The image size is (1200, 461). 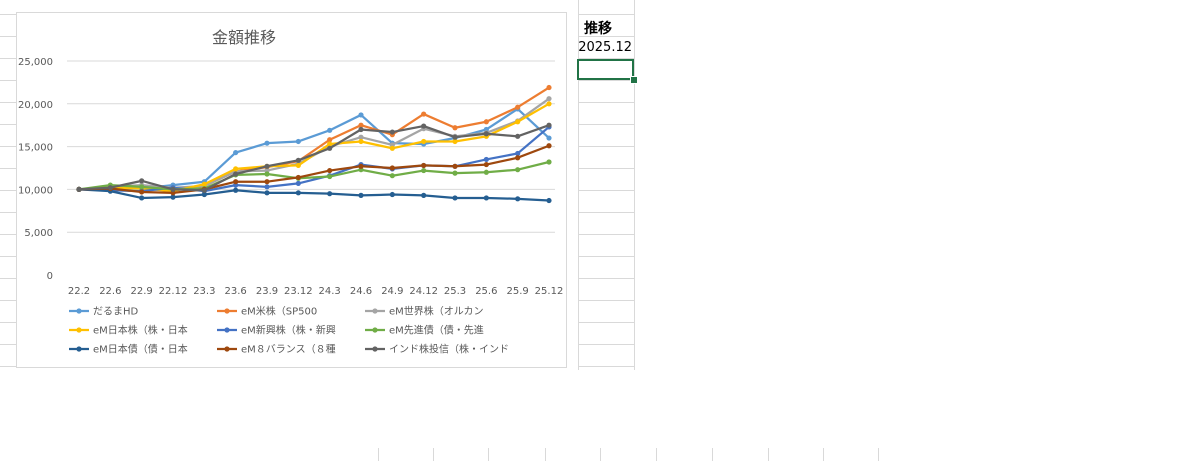 I want to click on legend-label: eM８バランス（８種, so click(x=288, y=349).